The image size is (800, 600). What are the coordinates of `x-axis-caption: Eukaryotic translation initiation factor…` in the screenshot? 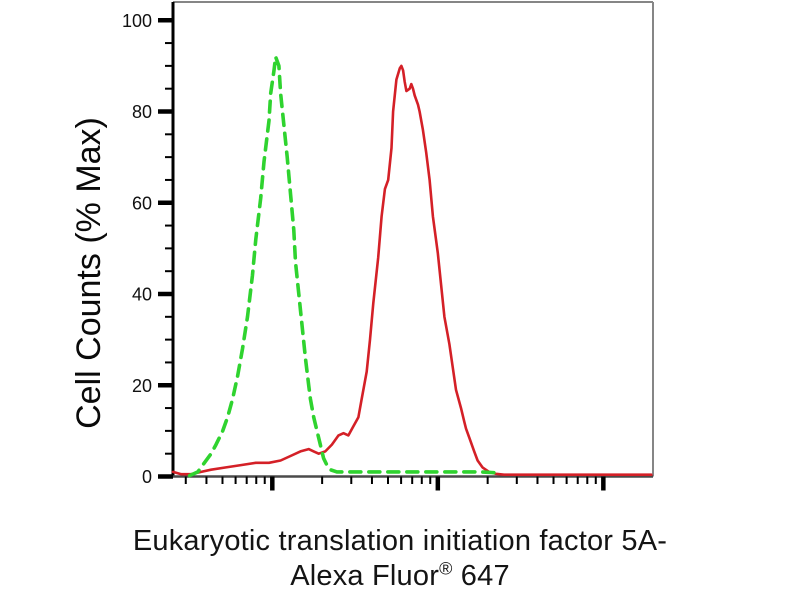 It's located at (400, 559).